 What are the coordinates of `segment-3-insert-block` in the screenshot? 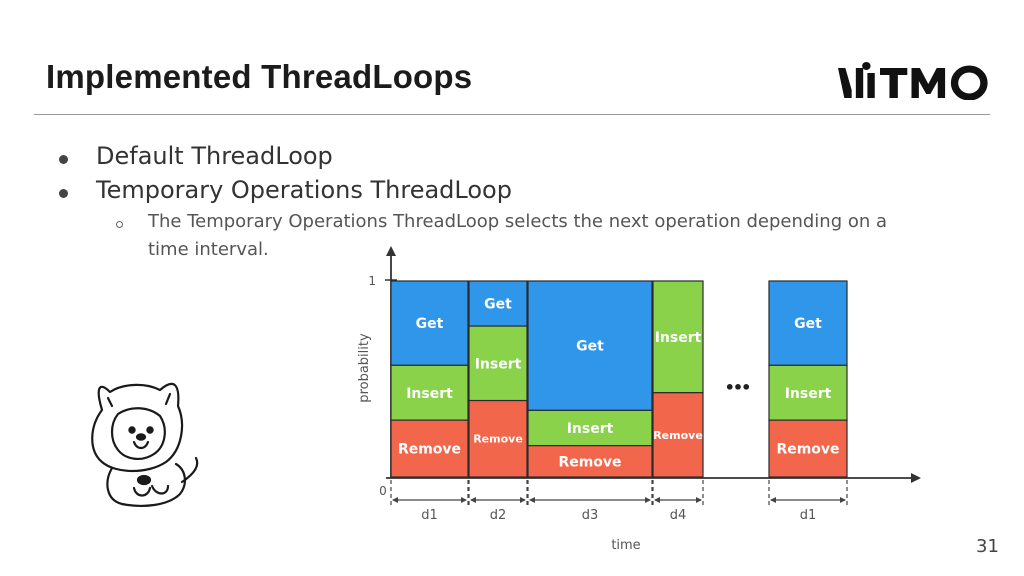 It's located at (590, 428).